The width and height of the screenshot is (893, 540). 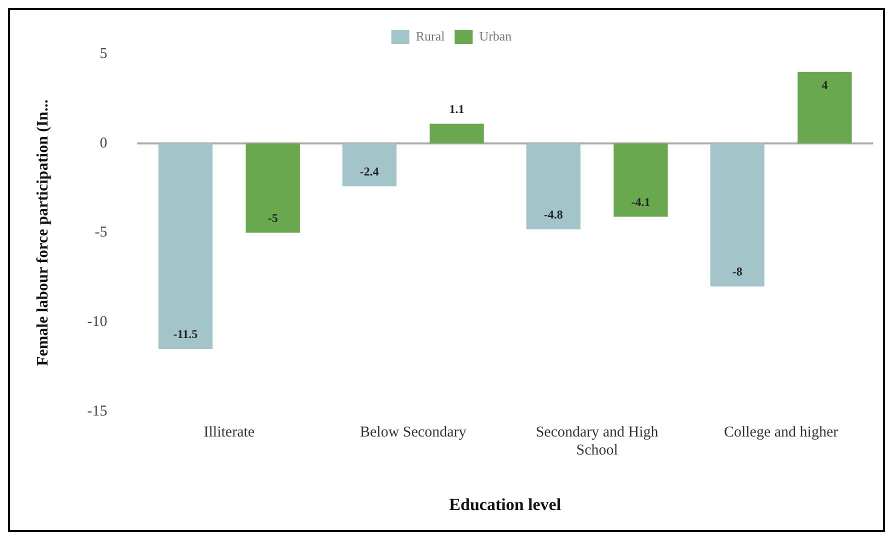 I want to click on data-label: -2.4, so click(x=369, y=171).